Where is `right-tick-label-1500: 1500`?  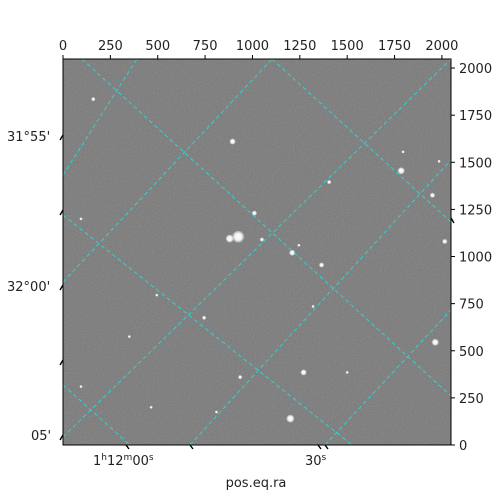 right-tick-label-1500: 1500 is located at coordinates (475, 163).